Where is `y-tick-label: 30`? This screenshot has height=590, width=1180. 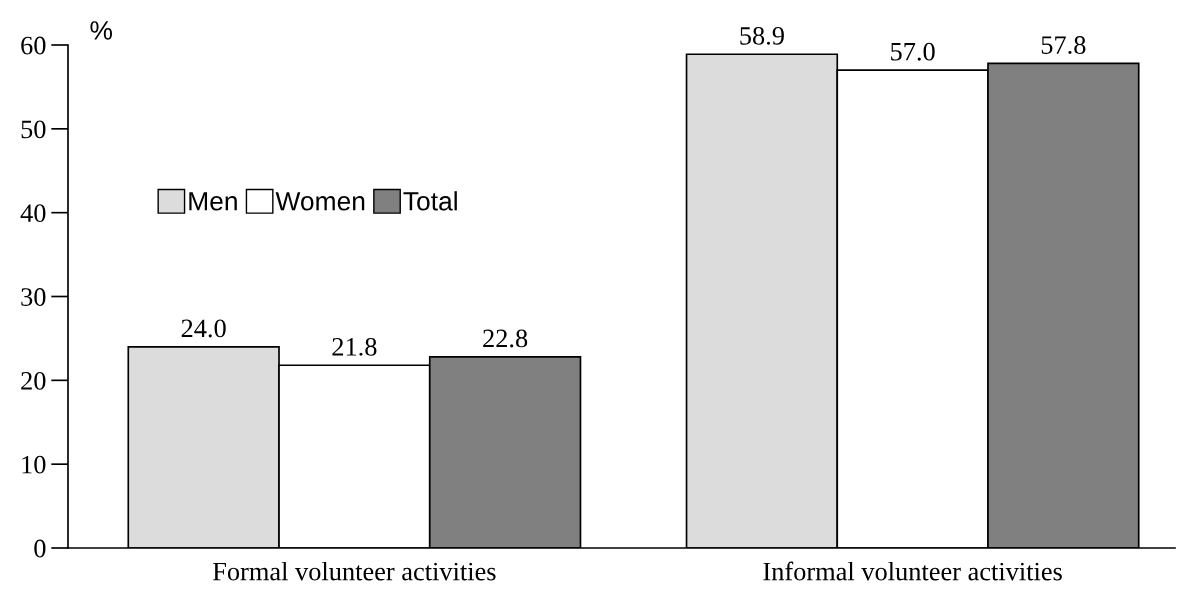
y-tick-label: 30 is located at coordinates (33, 297).